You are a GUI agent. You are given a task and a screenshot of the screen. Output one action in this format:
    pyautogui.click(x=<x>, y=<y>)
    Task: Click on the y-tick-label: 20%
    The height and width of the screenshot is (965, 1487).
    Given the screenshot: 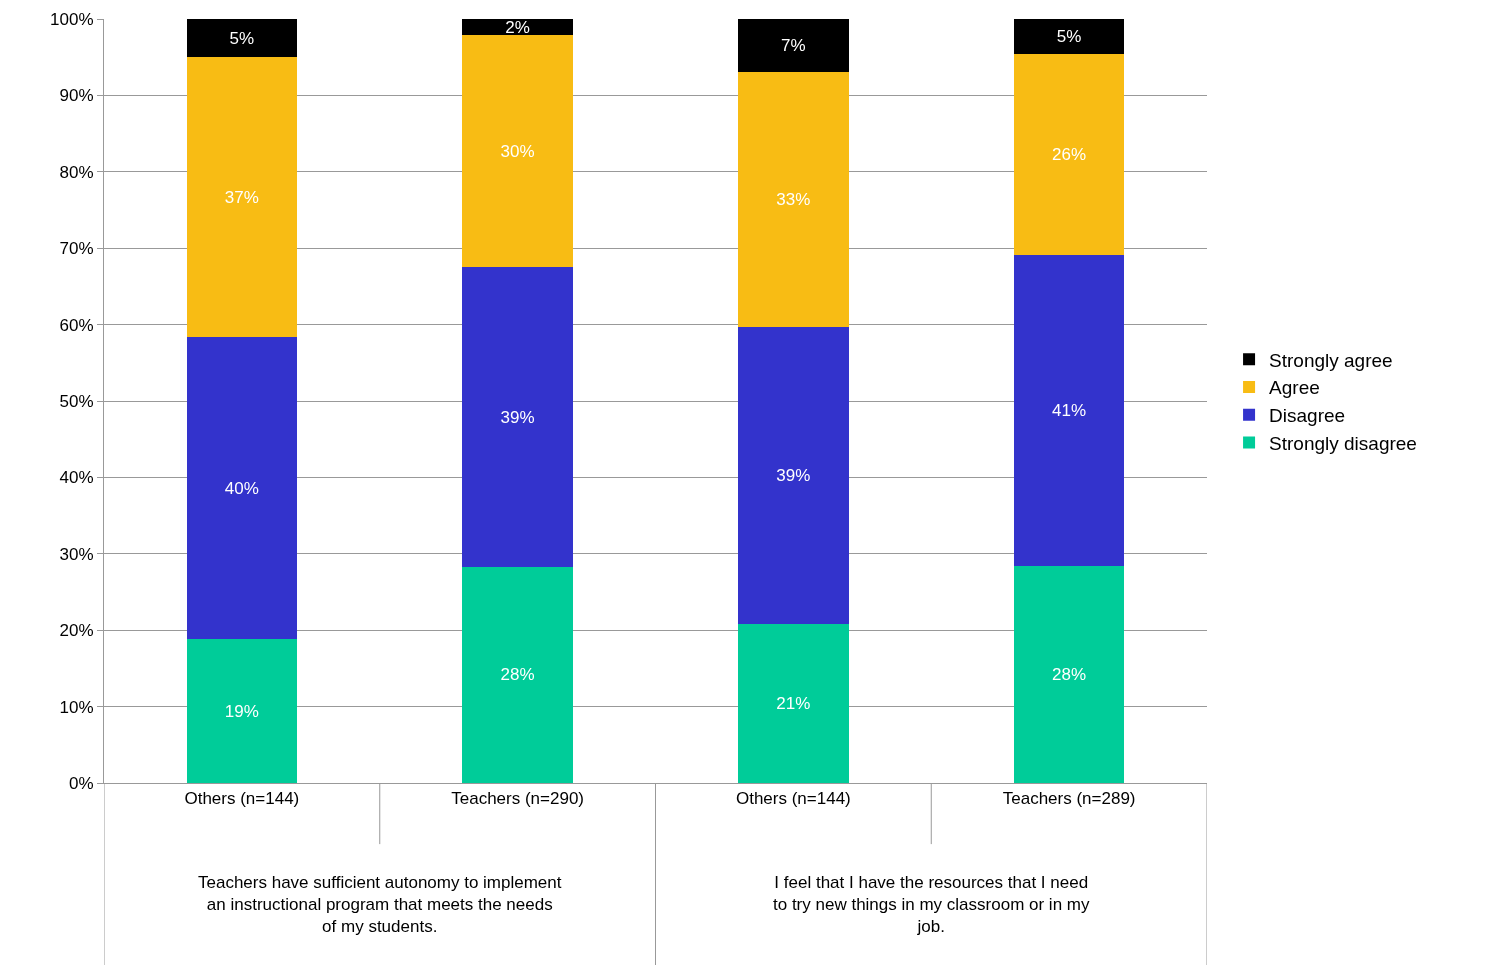 What is the action you would take?
    pyautogui.click(x=76, y=631)
    